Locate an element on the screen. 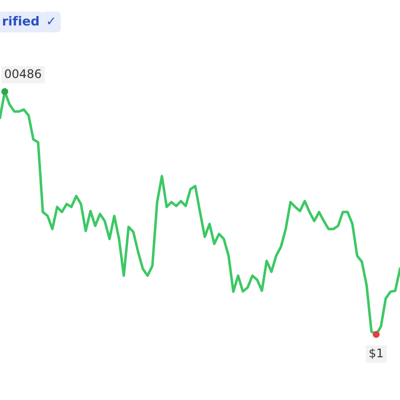 Image resolution: width=400 pixels, height=400 pixels. text: rified is located at coordinates (21, 21).